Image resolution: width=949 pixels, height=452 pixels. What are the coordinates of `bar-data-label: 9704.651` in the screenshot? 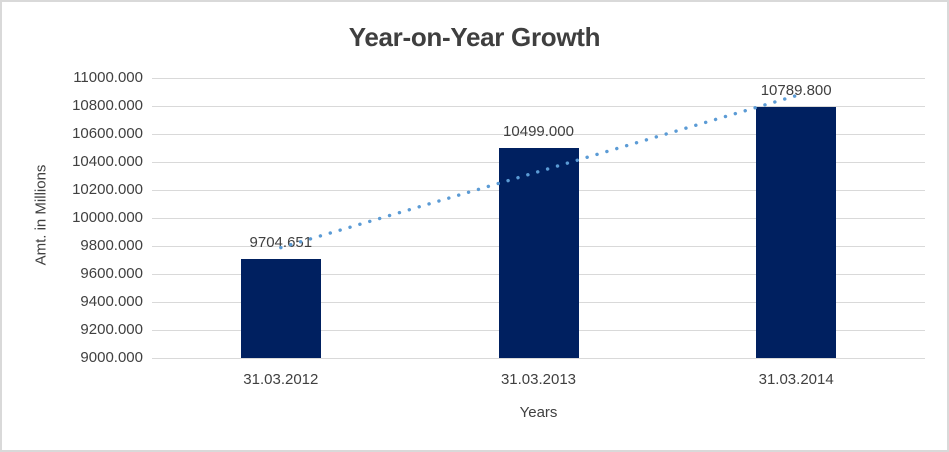 It's located at (281, 243).